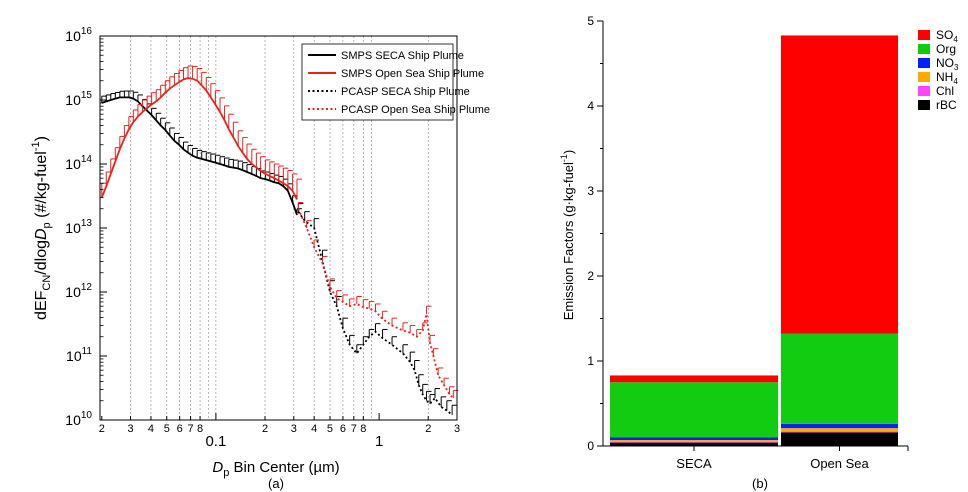 Image resolution: width=968 pixels, height=492 pixels. Describe the element at coordinates (363, 429) in the screenshot. I see `a-x-tick-label: 8` at that location.